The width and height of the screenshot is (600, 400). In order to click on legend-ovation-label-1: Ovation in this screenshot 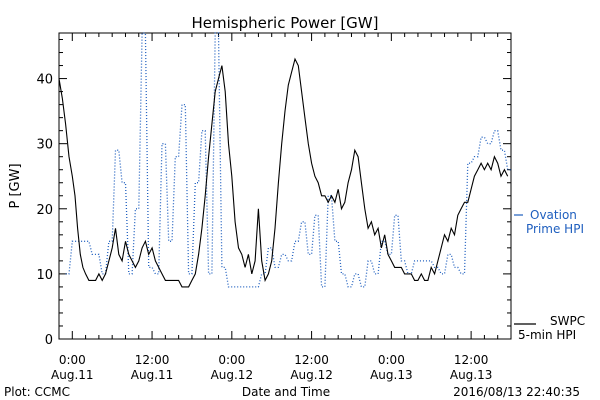, I will do `click(553, 215)`.